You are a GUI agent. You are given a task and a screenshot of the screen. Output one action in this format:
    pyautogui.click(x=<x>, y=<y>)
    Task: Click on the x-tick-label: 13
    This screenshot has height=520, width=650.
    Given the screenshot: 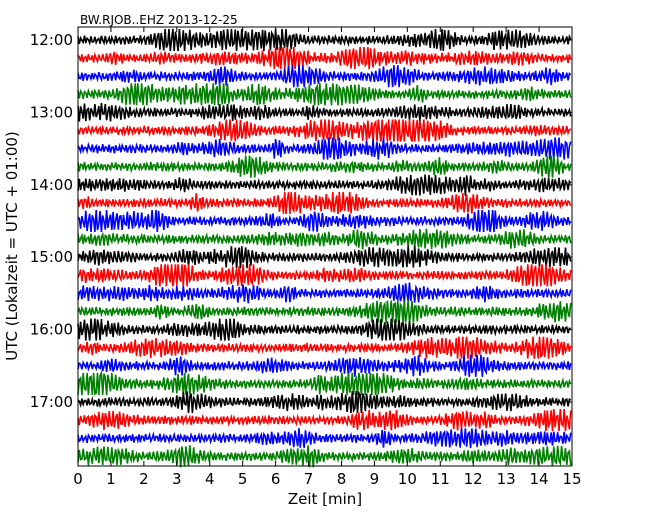 What is the action you would take?
    pyautogui.click(x=506, y=479)
    